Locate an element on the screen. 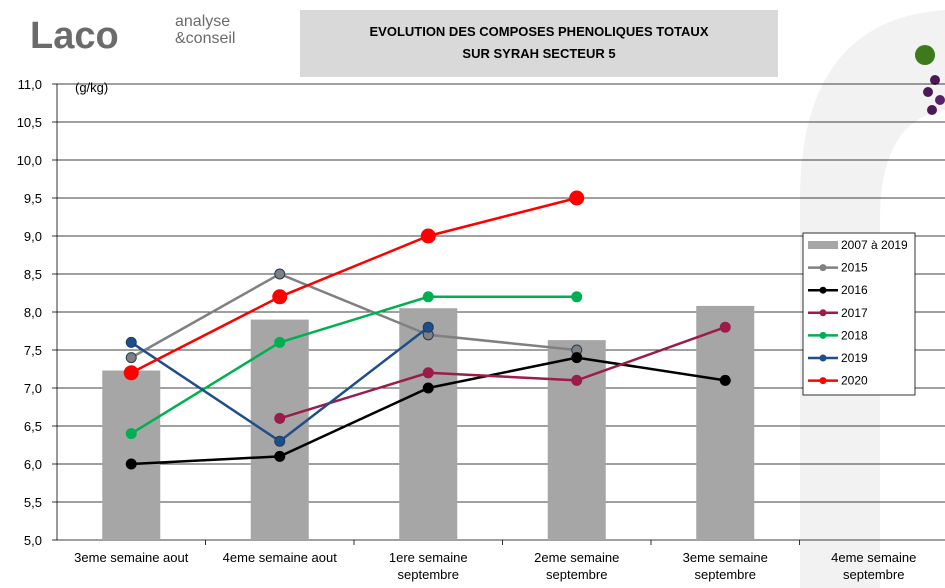 This screenshot has width=945, height=588. logo-tagline: &conseil is located at coordinates (205, 38).